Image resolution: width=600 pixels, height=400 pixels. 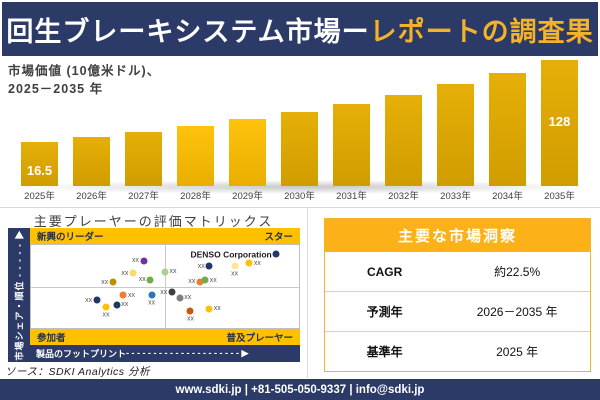 I want to click on data-point-6: xx, so click(x=253, y=263).